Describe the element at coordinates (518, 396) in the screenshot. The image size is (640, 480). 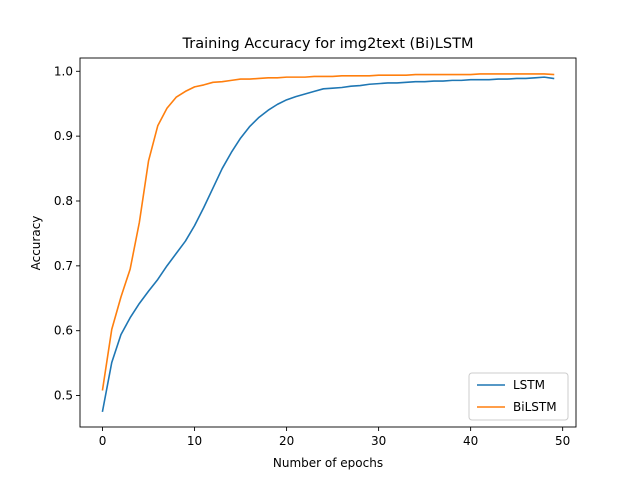
I see `legend: LSTM BiLSTM` at that location.